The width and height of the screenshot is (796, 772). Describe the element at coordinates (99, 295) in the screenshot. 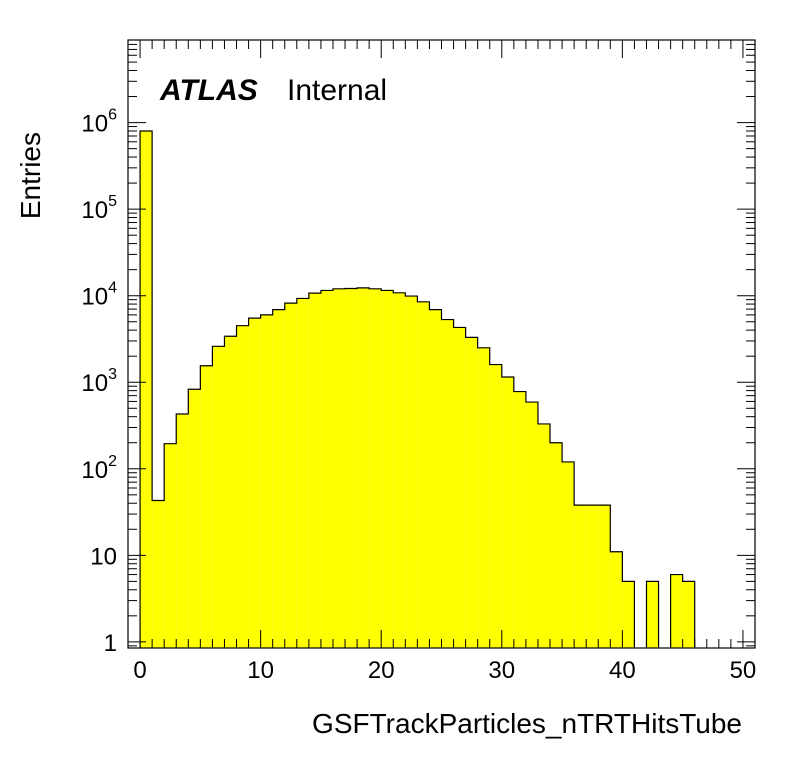

I see `y-tick-label: 10⁴` at that location.